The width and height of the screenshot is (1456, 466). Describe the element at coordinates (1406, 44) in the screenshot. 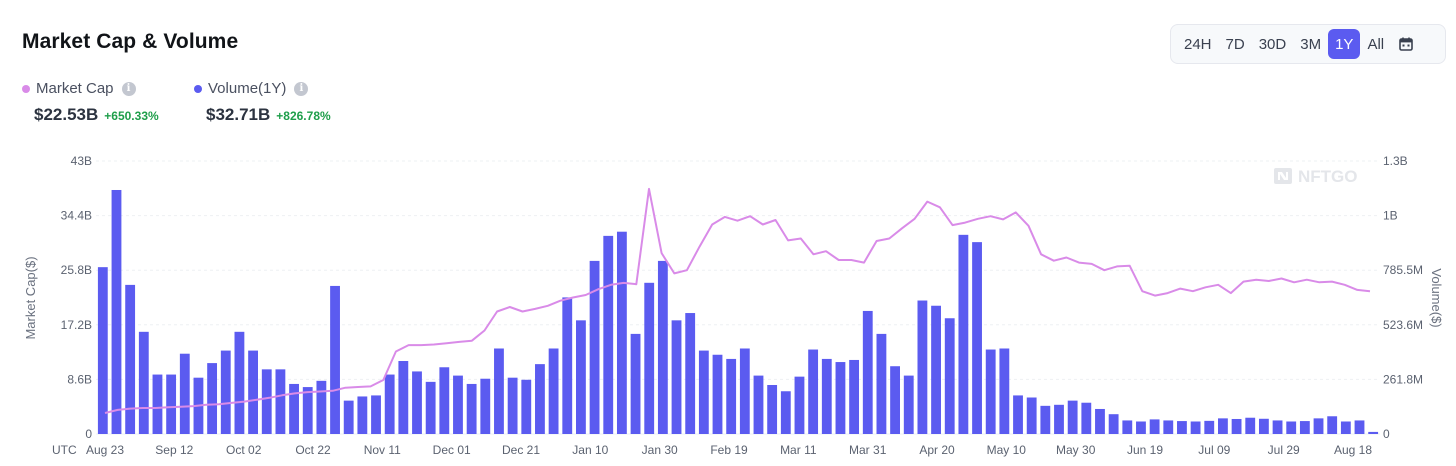

I see `calendar-icon` at that location.